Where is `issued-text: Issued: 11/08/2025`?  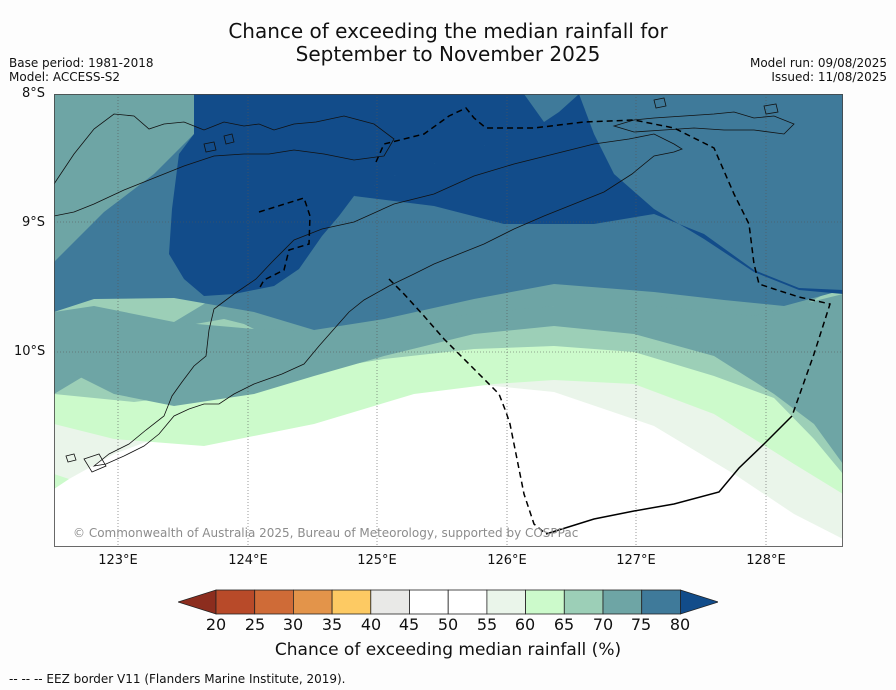 issued-text: Issued: 11/08/2025 is located at coordinates (829, 77).